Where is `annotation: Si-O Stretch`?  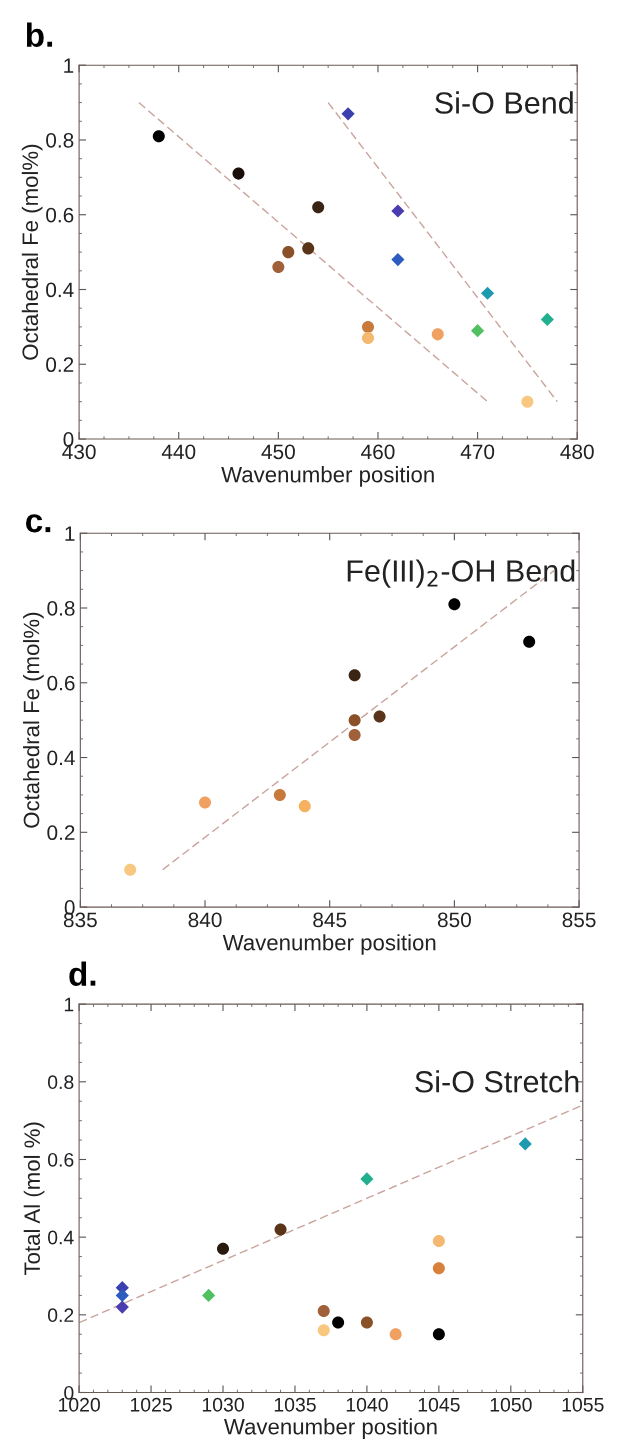
annotation: Si-O Stretch is located at coordinates (497, 1081).